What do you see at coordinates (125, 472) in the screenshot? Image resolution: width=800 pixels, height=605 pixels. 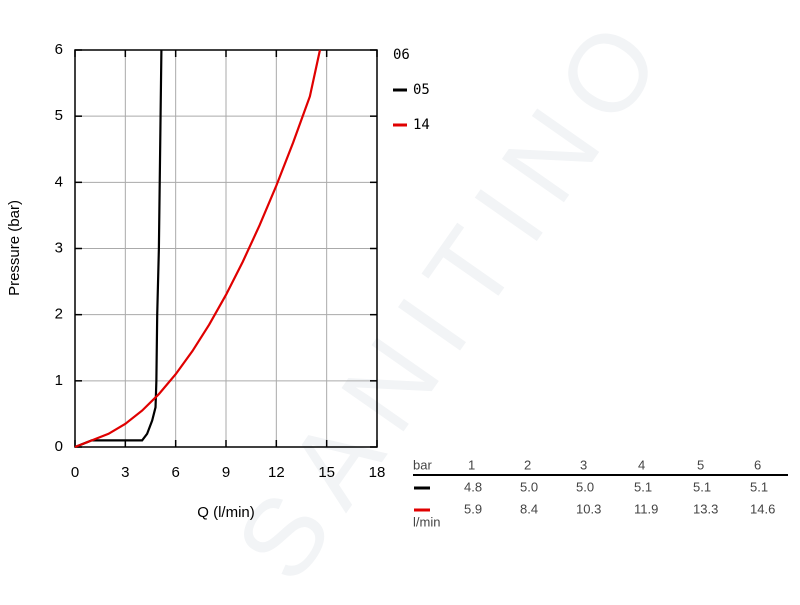 I see `x-tick-label: 3` at bounding box center [125, 472].